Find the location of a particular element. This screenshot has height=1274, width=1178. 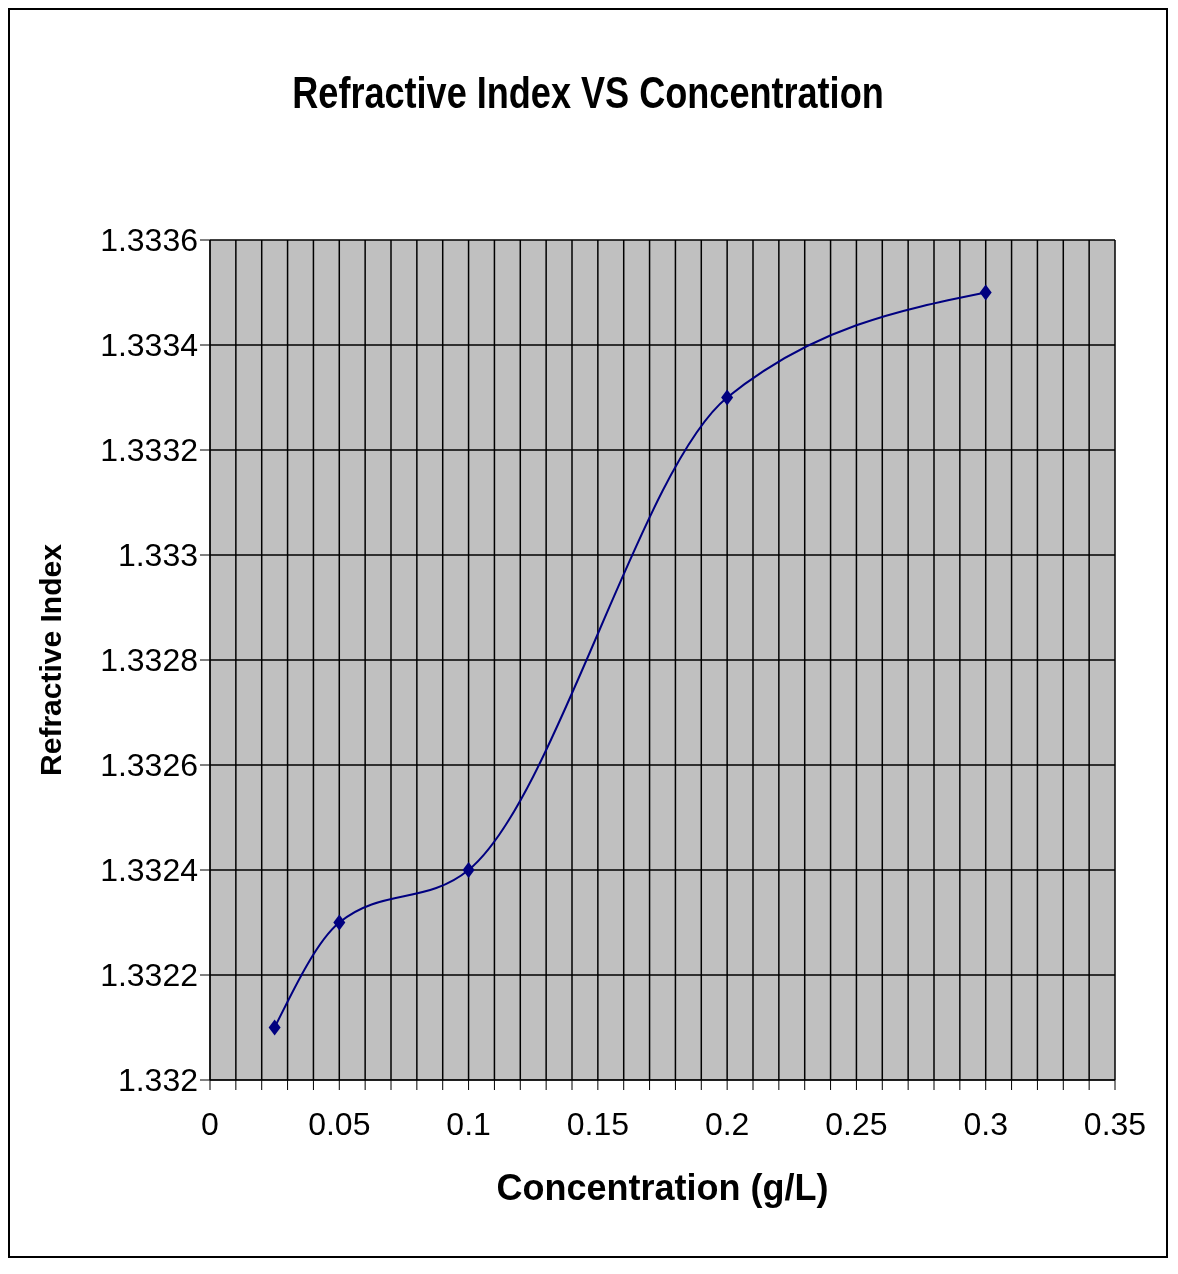

y-axis-title: Refractive Index is located at coordinates (50, 659).